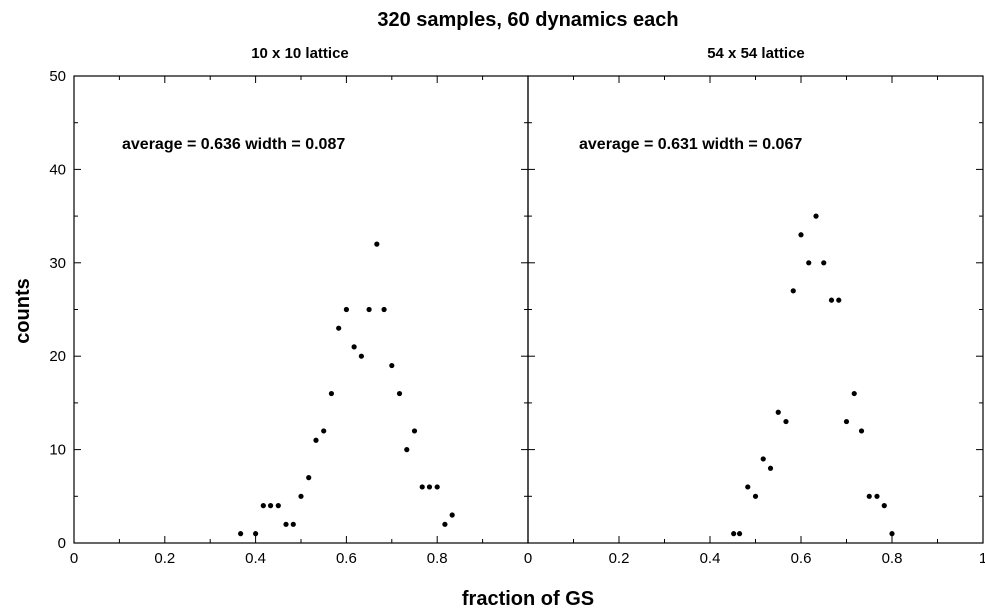  Describe the element at coordinates (300, 53) in the screenshot. I see `subtitle-left: 10 x 10 lattice` at that location.